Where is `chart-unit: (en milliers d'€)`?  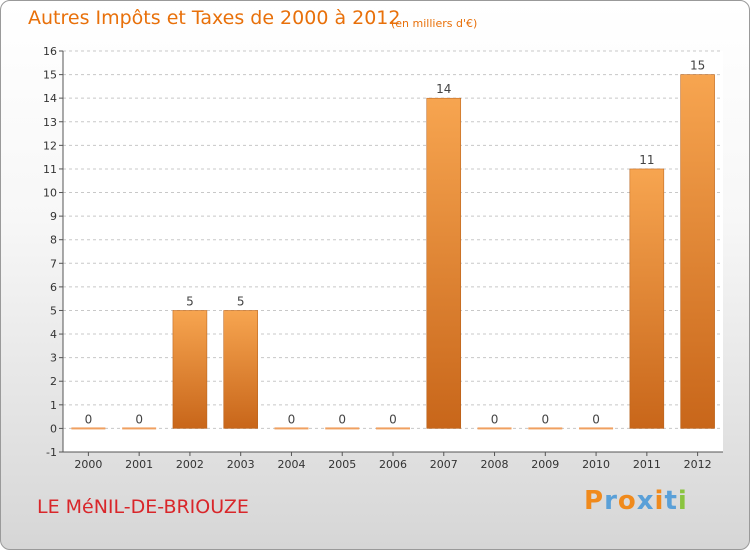 chart-unit: (en milliers d'€) is located at coordinates (434, 23).